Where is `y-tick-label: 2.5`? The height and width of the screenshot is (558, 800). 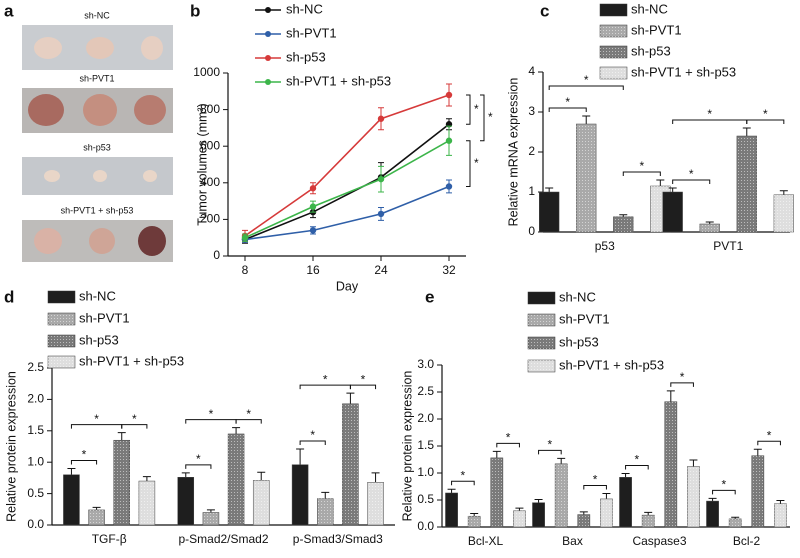 y-tick-label: 2.5 is located at coordinates (35, 367).